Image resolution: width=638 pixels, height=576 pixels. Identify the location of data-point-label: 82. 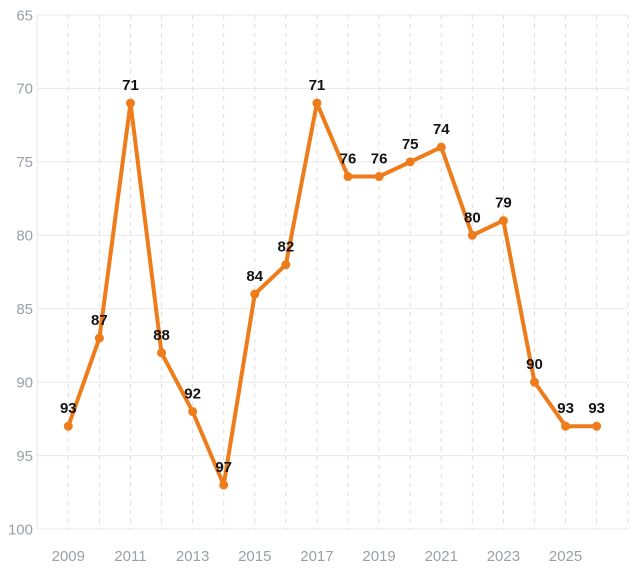
(286, 247).